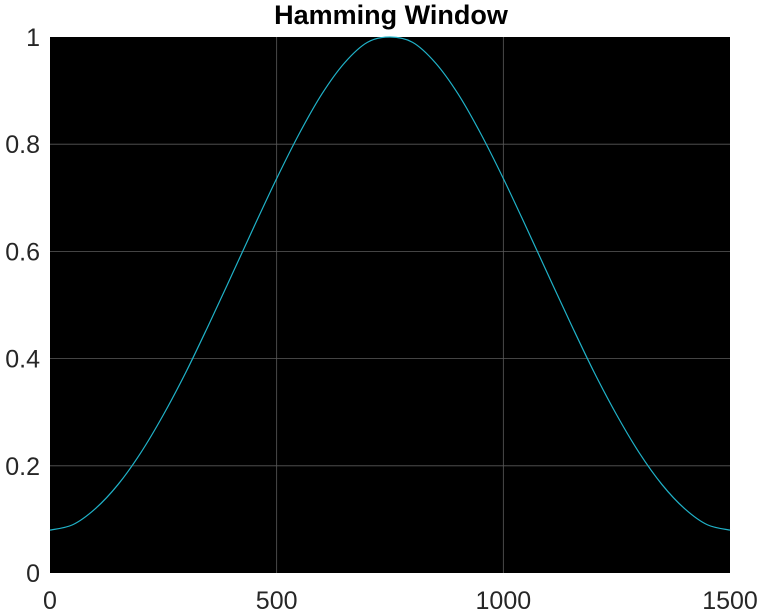  Describe the element at coordinates (22, 360) in the screenshot. I see `y-tick-label-2: 0.4` at that location.